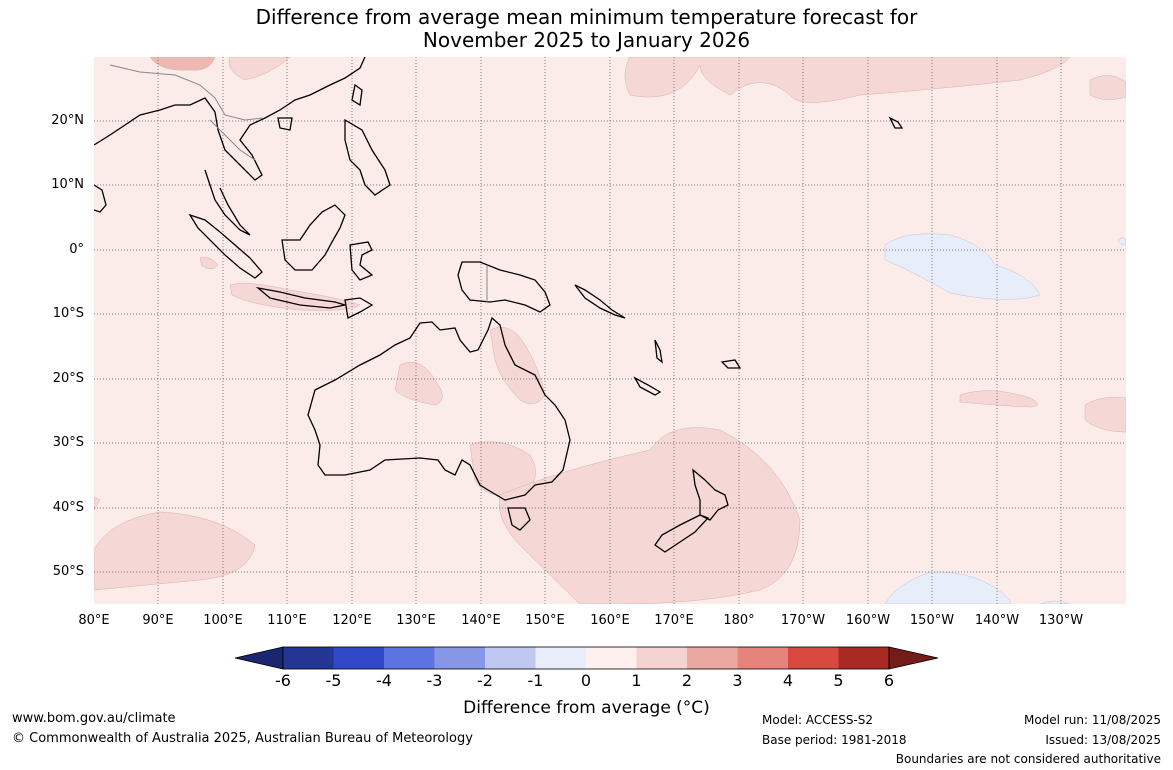  What do you see at coordinates (636, 680) in the screenshot?
I see `colorbar-tick-label: 1` at bounding box center [636, 680].